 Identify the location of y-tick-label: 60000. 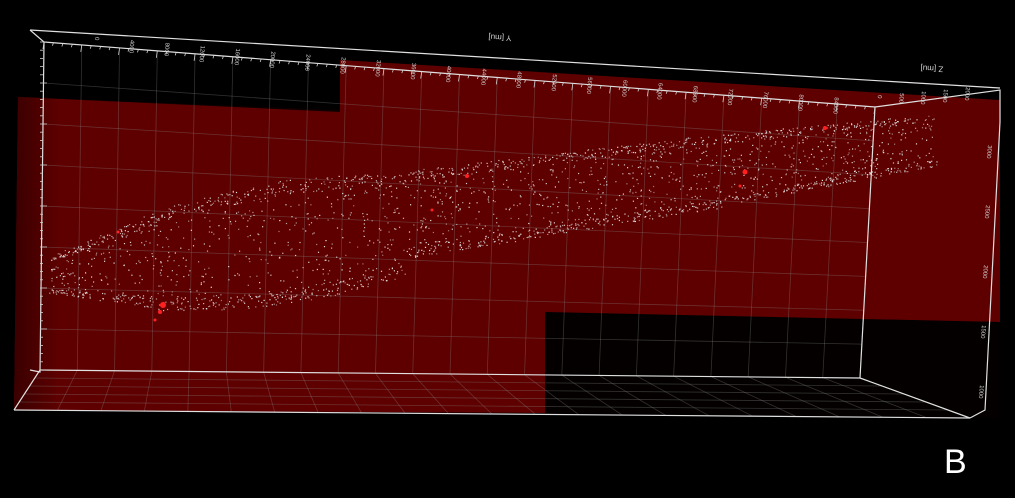
(623, 89).